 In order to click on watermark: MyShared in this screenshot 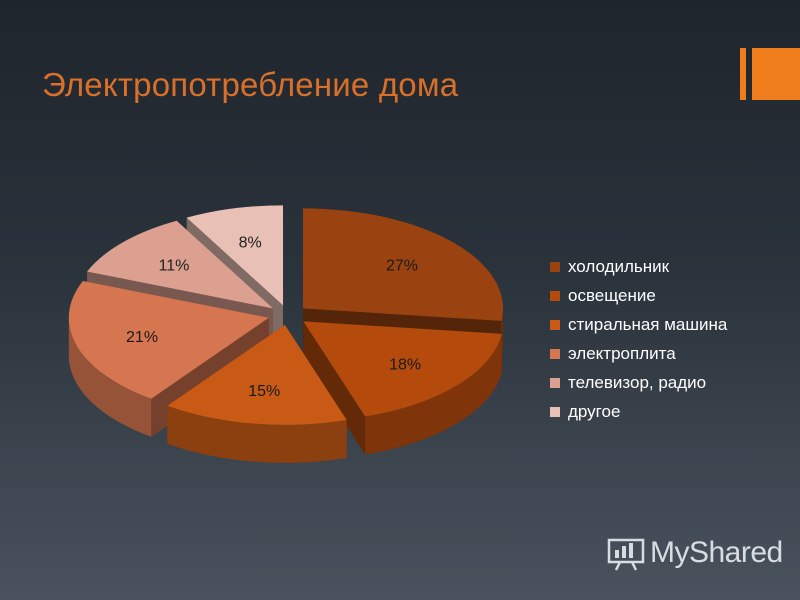, I will do `click(694, 553)`.